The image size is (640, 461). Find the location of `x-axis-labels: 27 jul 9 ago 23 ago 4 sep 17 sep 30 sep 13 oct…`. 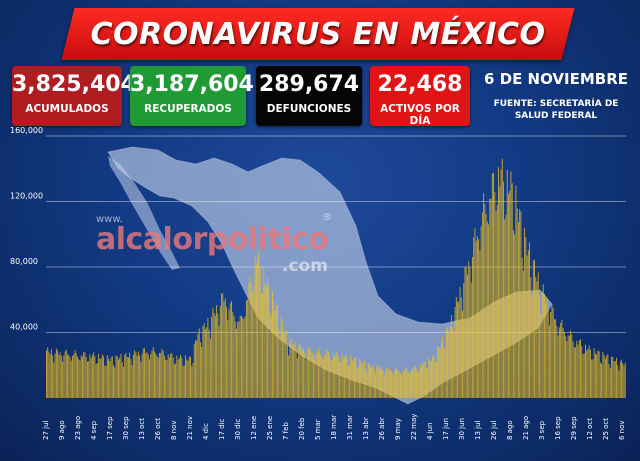

x-axis-labels: 27 jul 9 ago 23 ago 4 sep 17 sep 30 sep 13 oct… is located at coordinates (334, 427).